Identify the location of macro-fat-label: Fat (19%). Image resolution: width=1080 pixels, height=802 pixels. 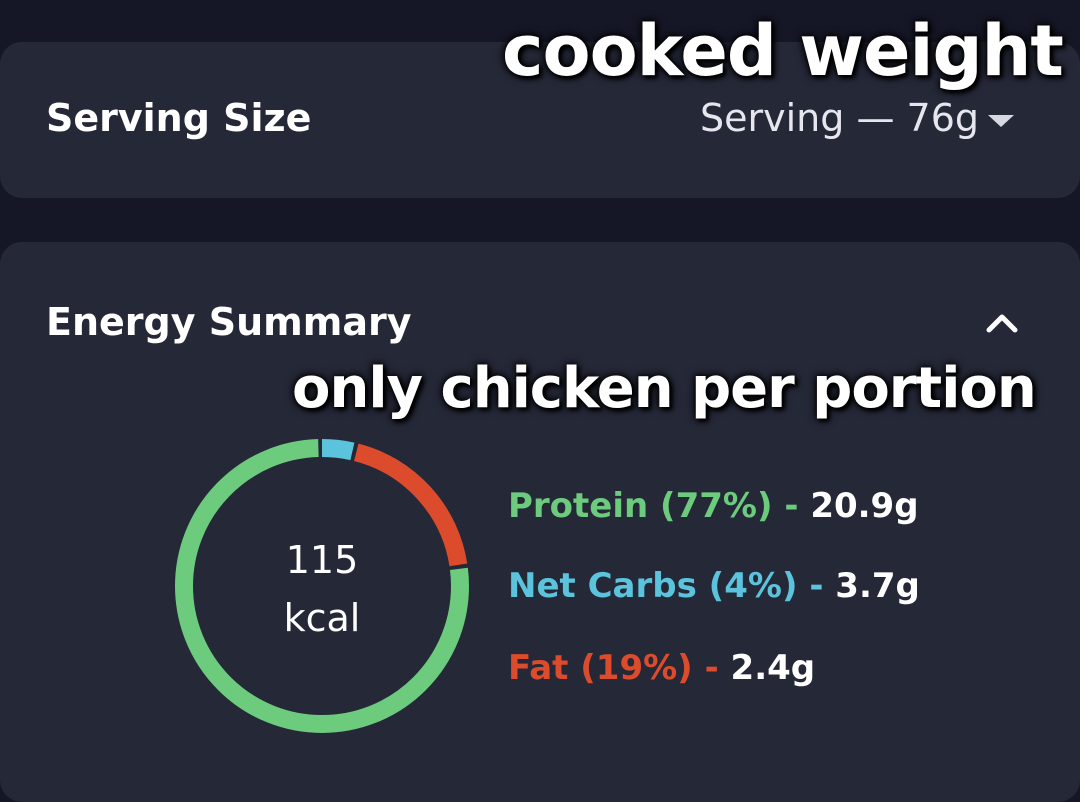
(600, 668).